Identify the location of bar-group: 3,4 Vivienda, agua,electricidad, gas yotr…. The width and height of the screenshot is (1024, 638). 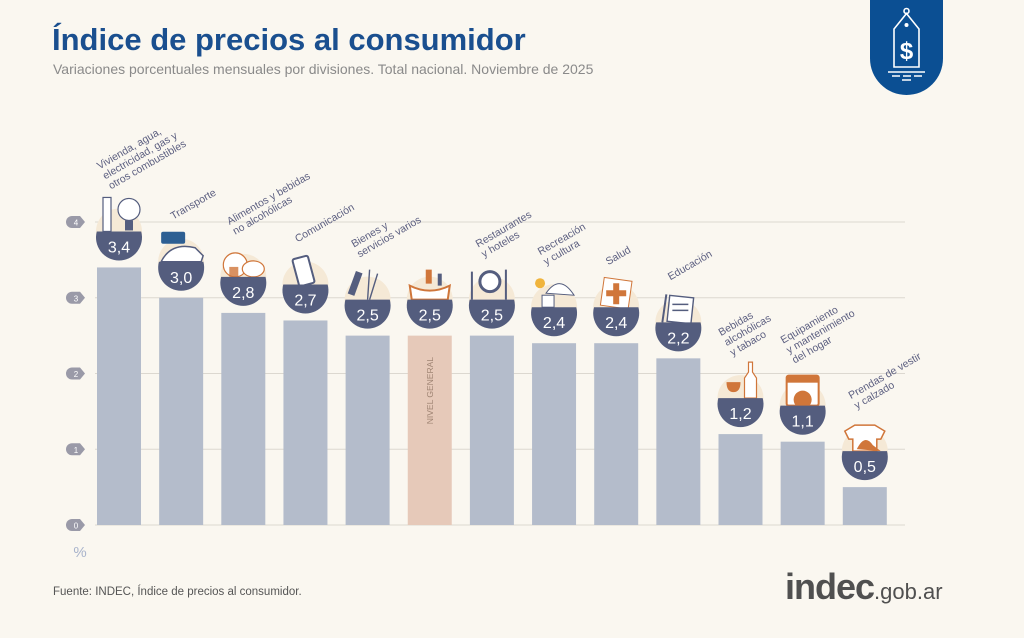
(141, 325).